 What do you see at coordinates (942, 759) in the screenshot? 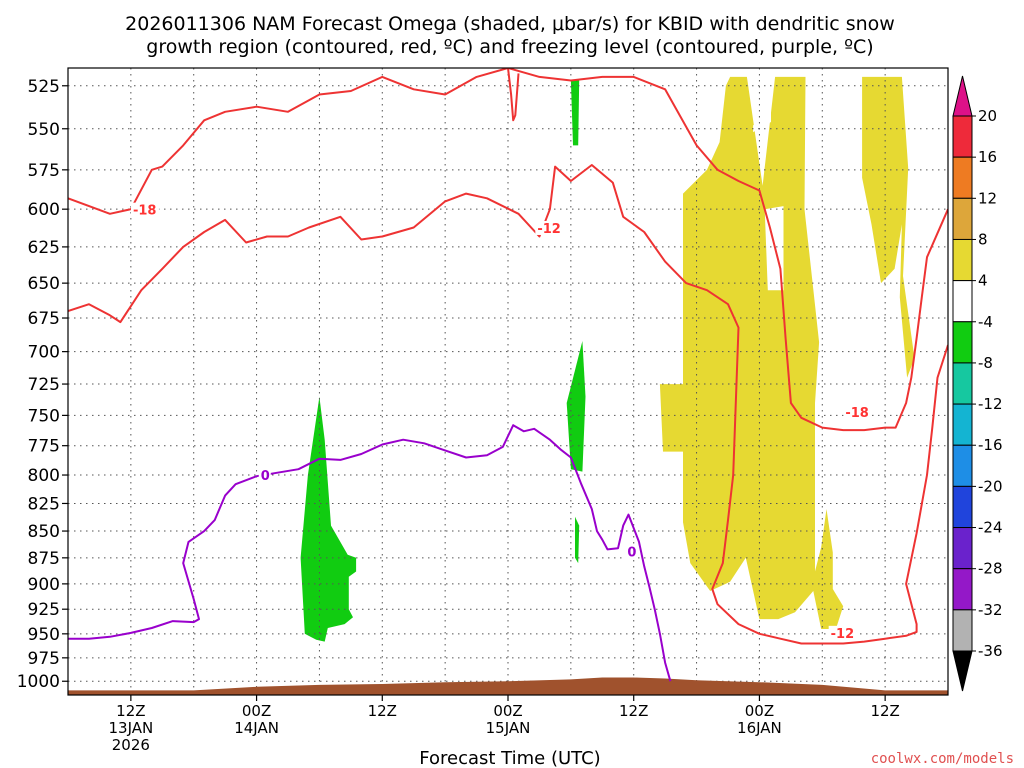
I see `credit-text: coolwx.com/models` at bounding box center [942, 759].